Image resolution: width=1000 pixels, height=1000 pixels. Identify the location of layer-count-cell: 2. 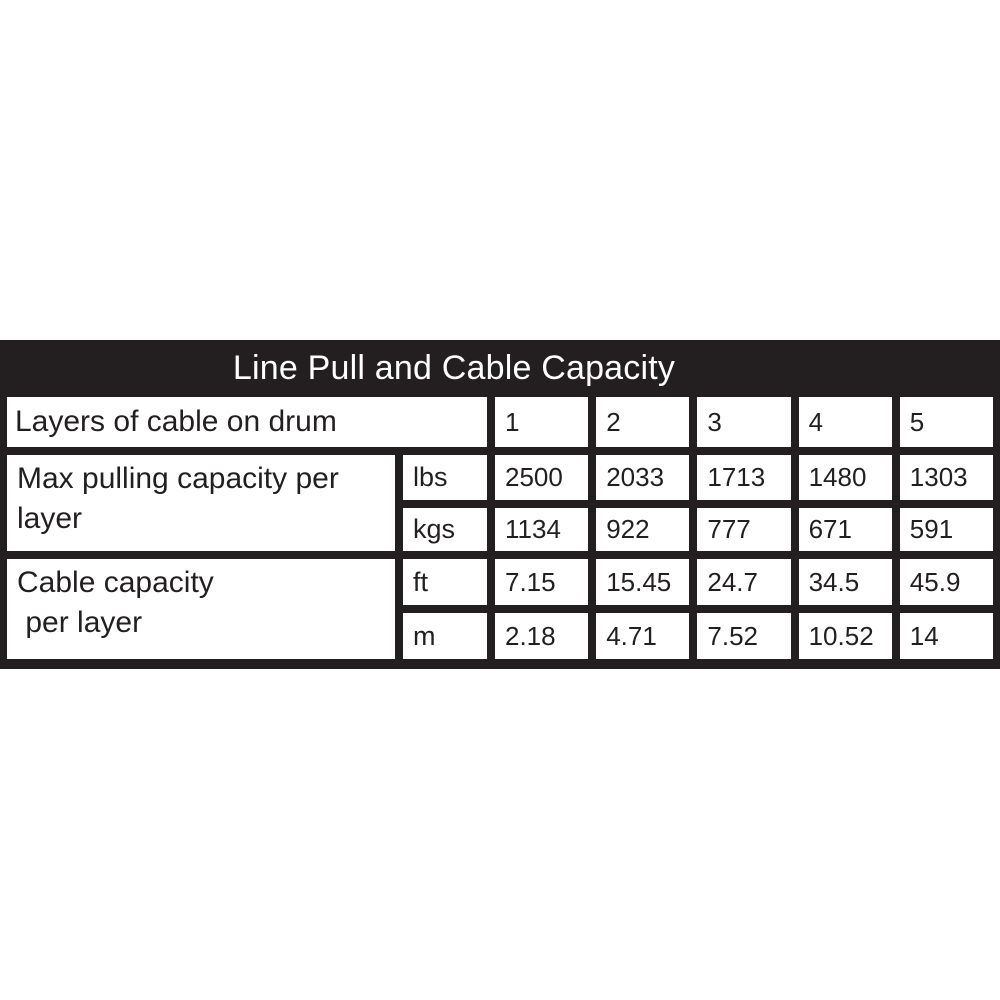
(643, 422).